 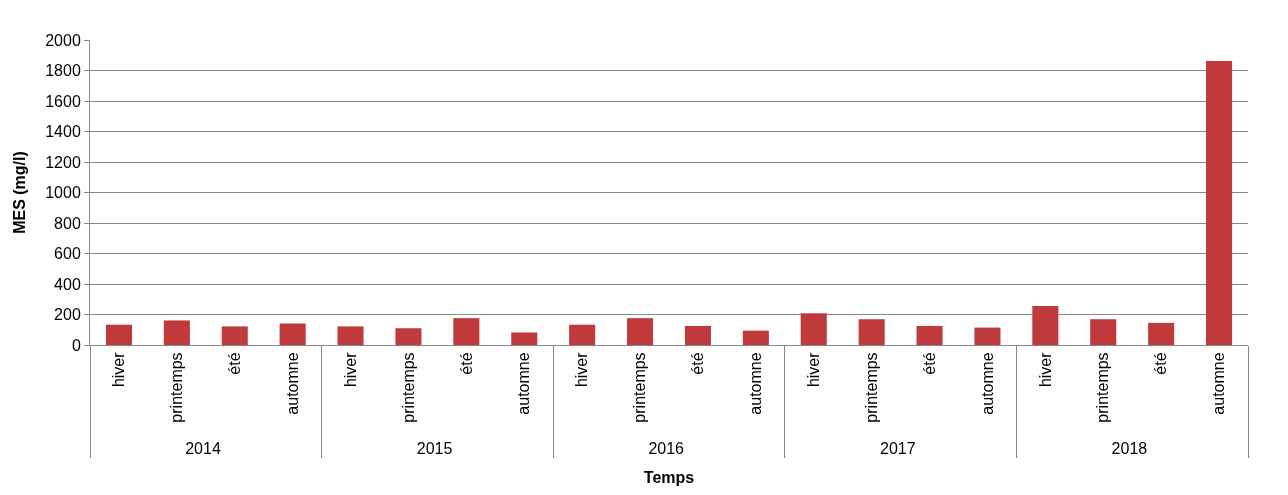 What do you see at coordinates (76, 345) in the screenshot?
I see `y-tick-label: 0` at bounding box center [76, 345].